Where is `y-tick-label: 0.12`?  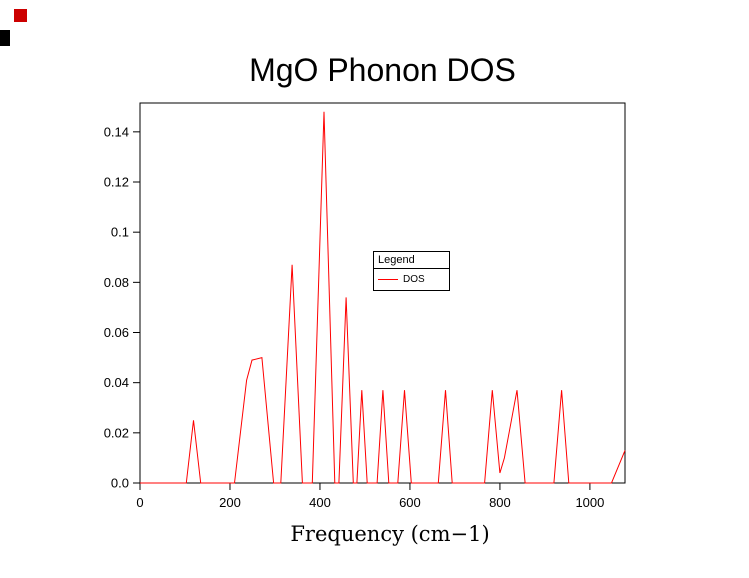
y-tick-label: 0.12 is located at coordinates (116, 182).